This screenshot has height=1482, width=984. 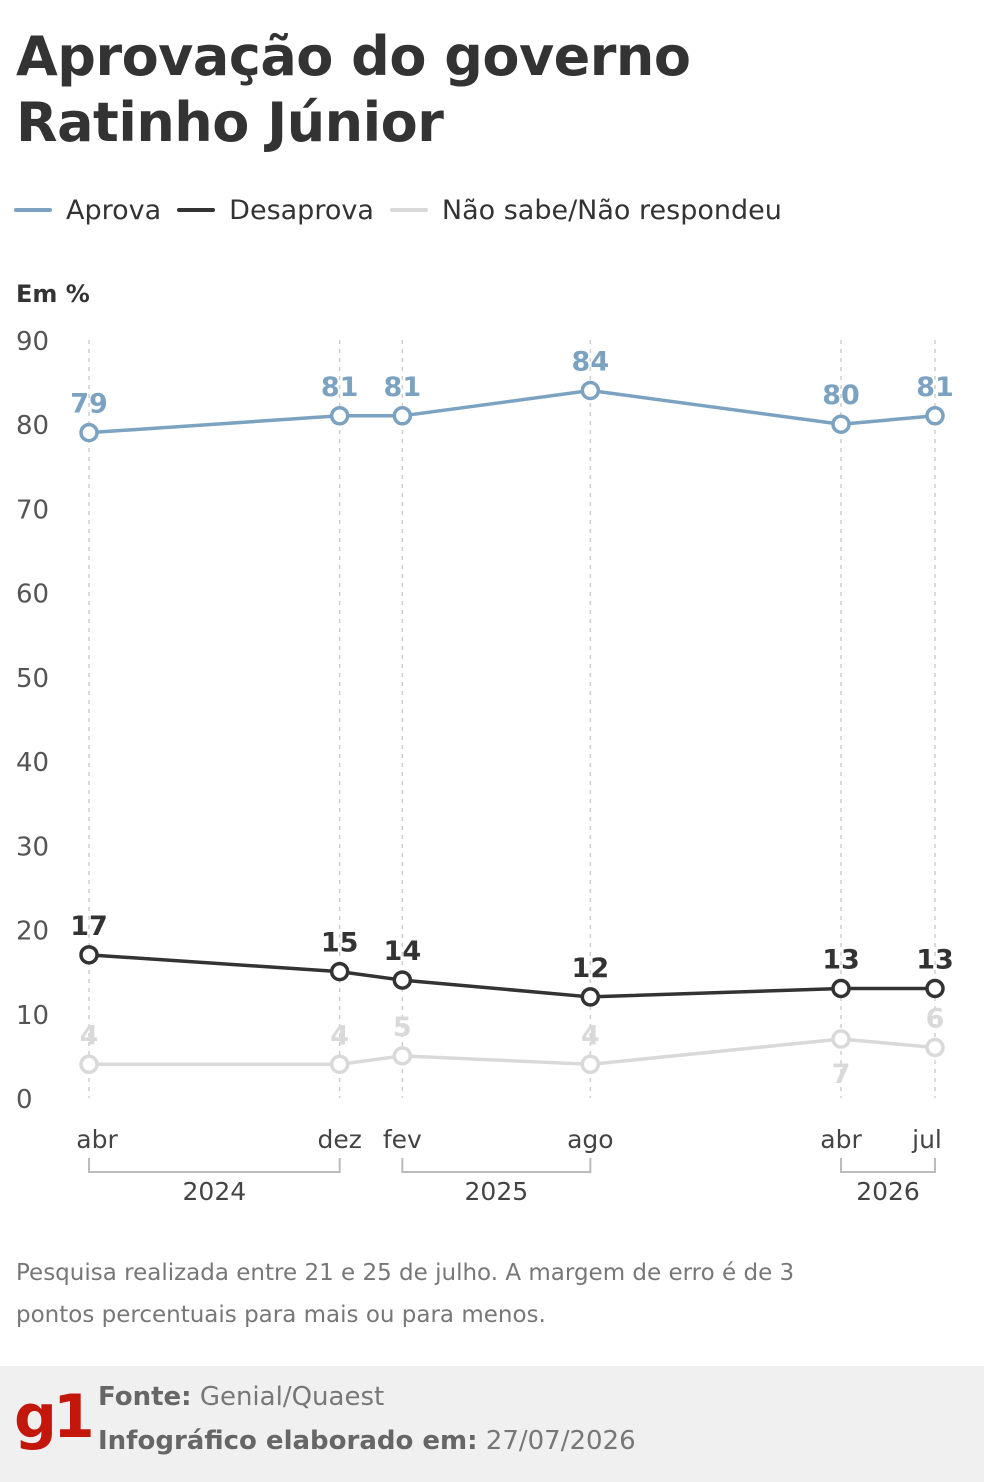 I want to click on x-tick-label: fev, so click(x=402, y=1139).